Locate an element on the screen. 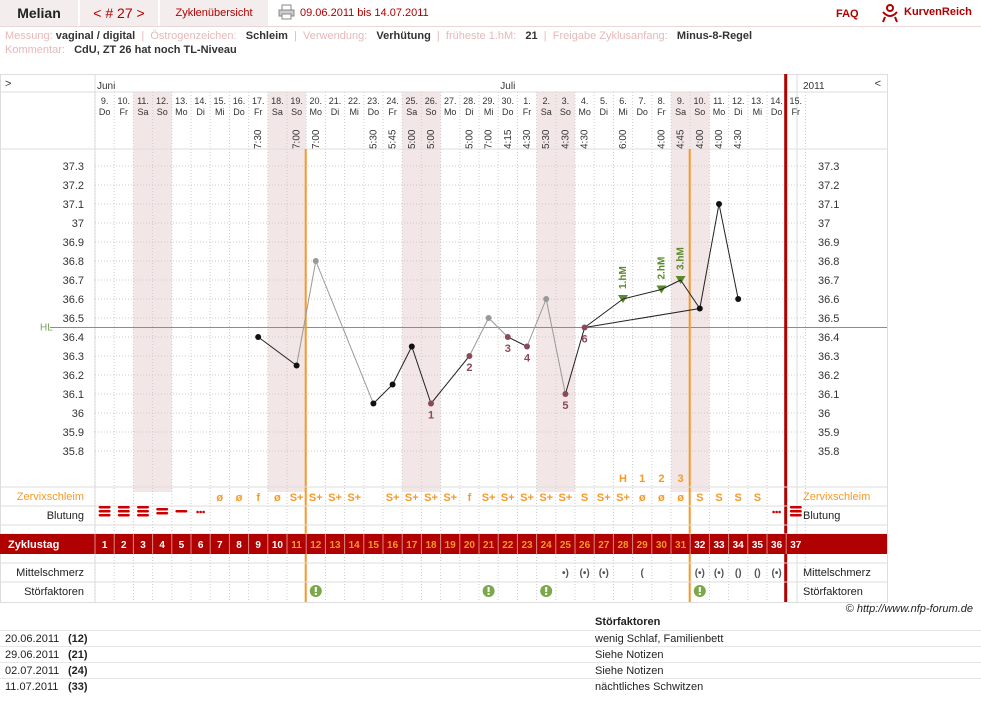 The height and width of the screenshot is (721, 981). y-tick-left: 36.4 is located at coordinates (73, 338).